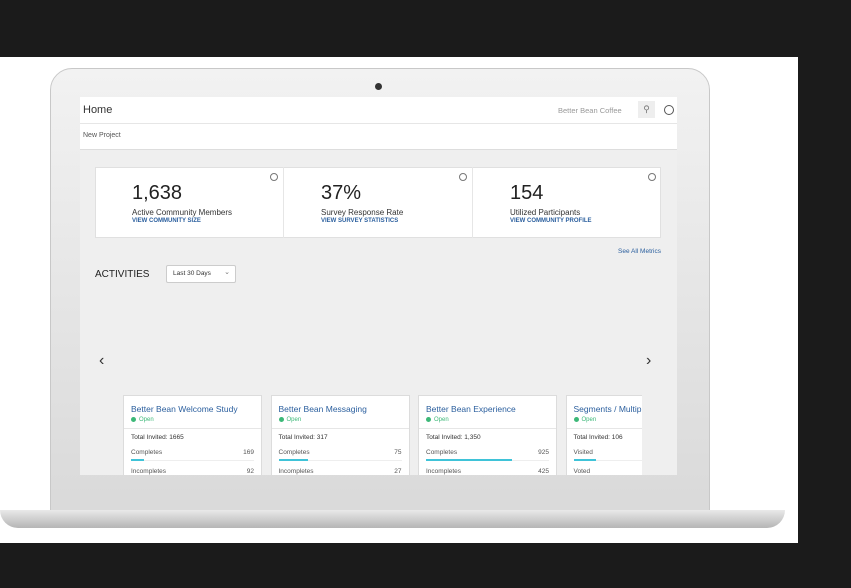 The image size is (851, 588). What do you see at coordinates (360, 221) in the screenshot?
I see `metric-link: VIEW SURVEY STATISTICS` at bounding box center [360, 221].